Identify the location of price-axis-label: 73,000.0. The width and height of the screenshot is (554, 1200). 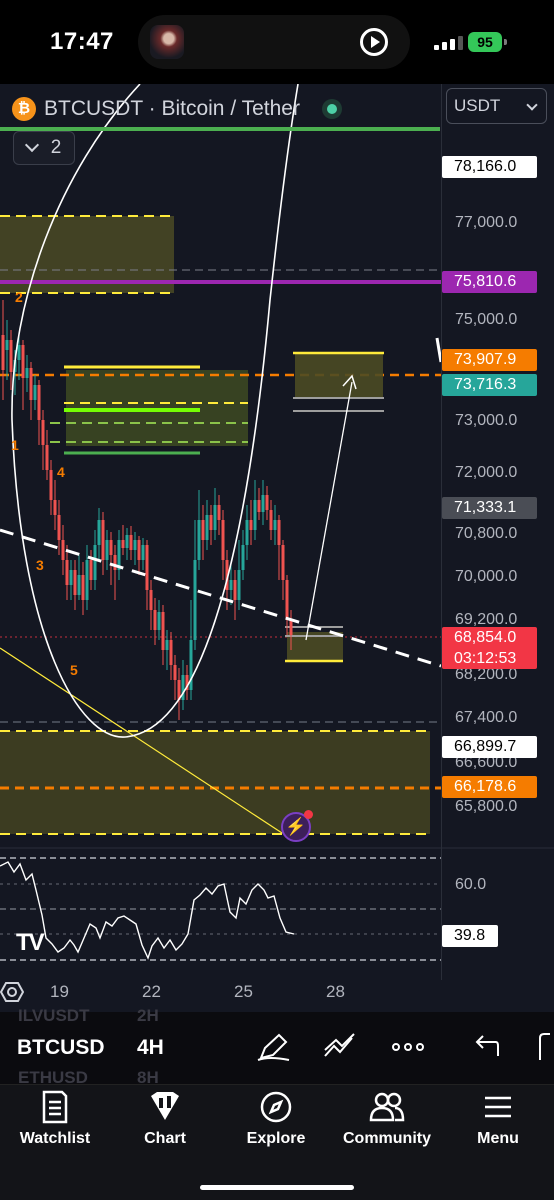
(486, 420).